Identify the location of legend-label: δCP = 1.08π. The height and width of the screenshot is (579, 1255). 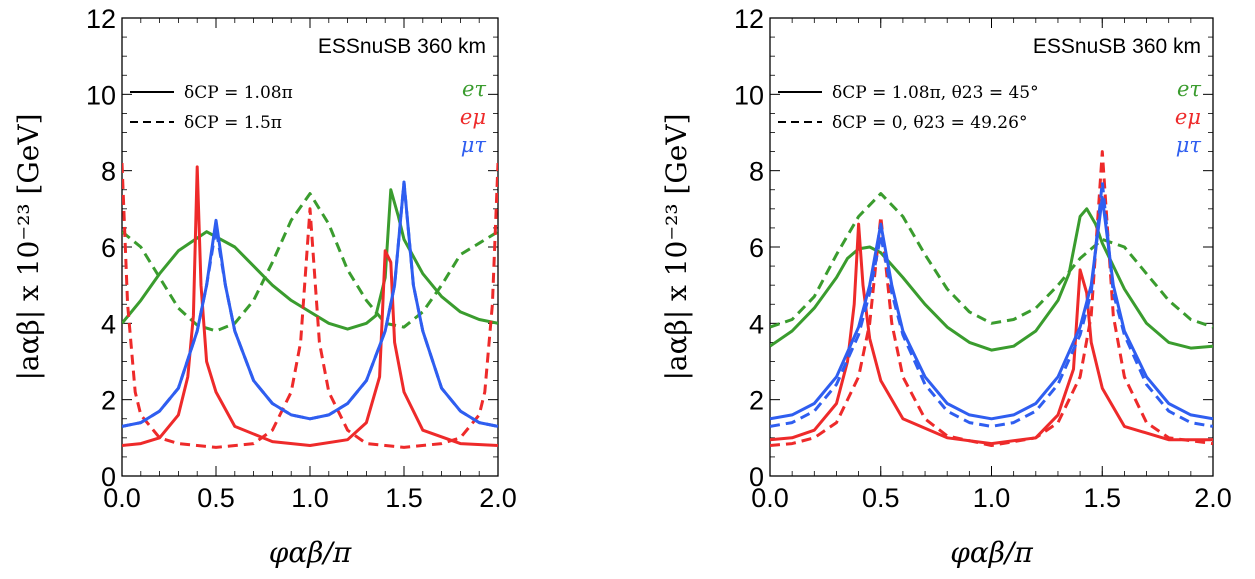
(238, 93).